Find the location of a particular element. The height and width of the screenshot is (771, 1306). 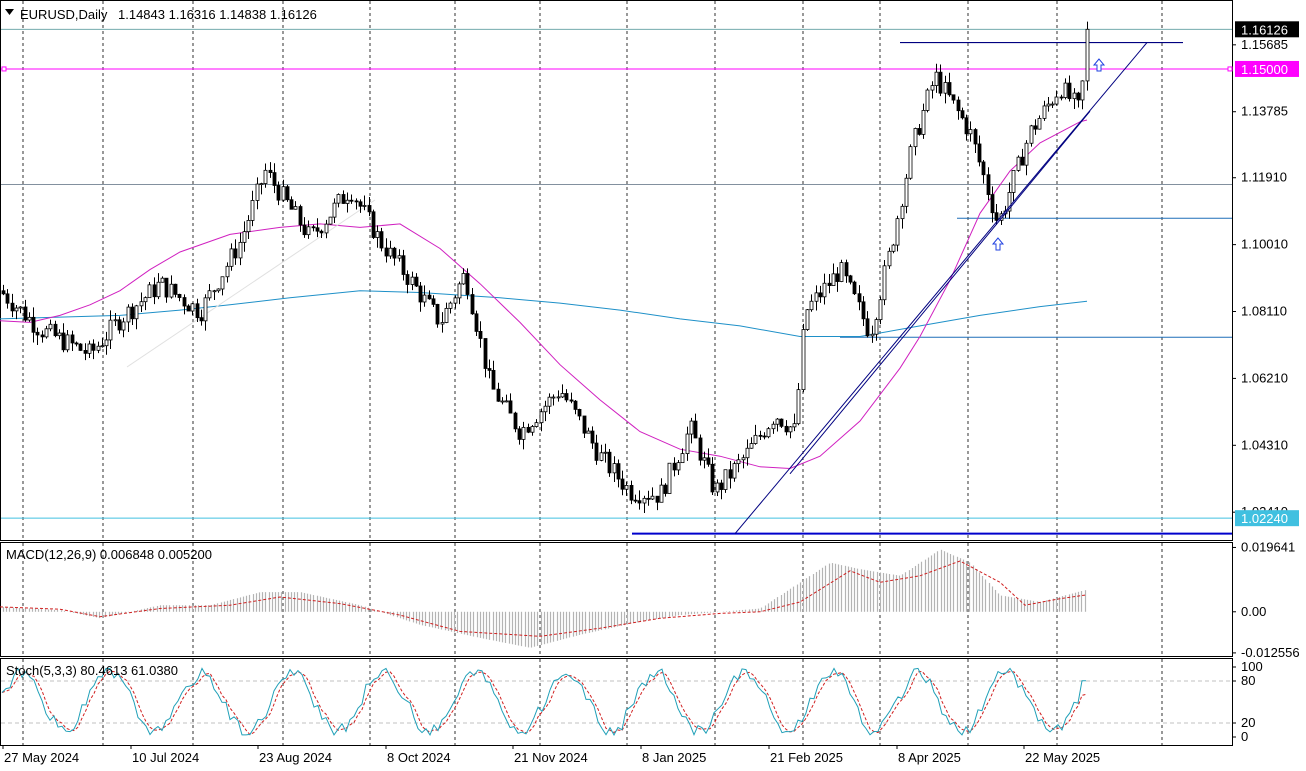

macd-tick-label: 0.019641 is located at coordinates (1268, 546).